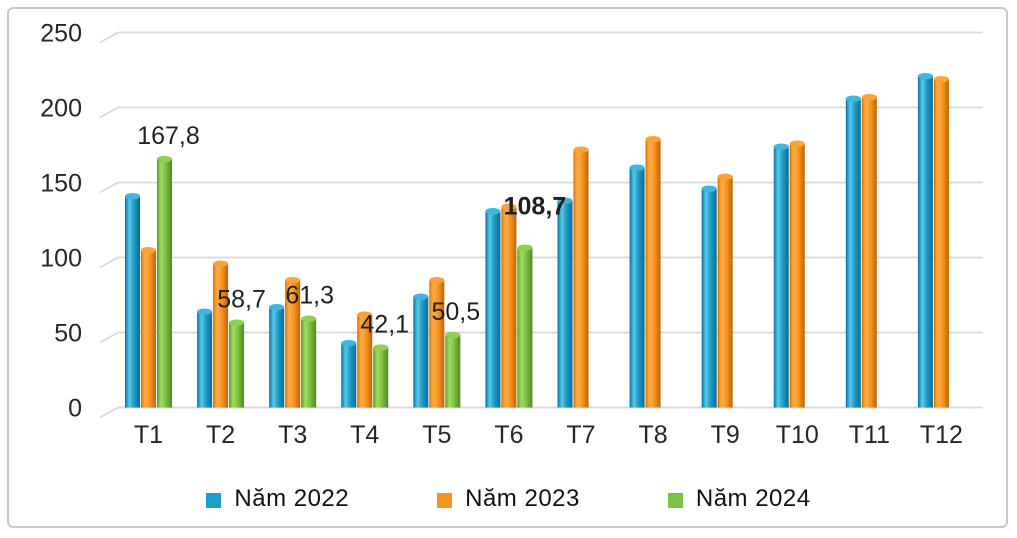  Describe the element at coordinates (525, 327) in the screenshot. I see `bar-T6-năm-2024` at that location.